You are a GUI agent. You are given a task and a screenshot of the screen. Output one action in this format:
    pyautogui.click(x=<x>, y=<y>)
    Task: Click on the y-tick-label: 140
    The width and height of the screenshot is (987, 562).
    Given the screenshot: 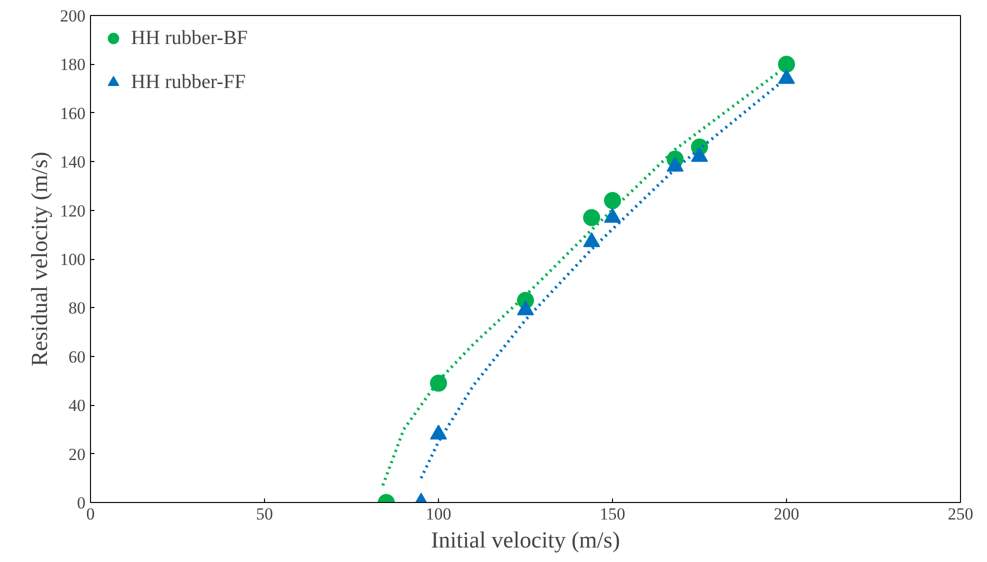 What is the action you would take?
    pyautogui.click(x=73, y=162)
    